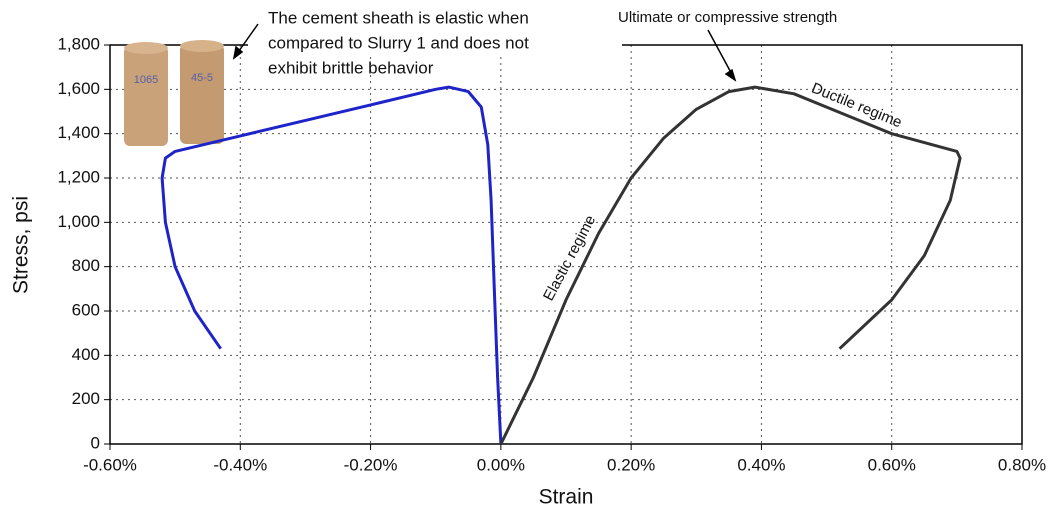 The width and height of the screenshot is (1056, 519). Describe the element at coordinates (21, 245) in the screenshot. I see `y-axis-label: Stress, psi` at that location.